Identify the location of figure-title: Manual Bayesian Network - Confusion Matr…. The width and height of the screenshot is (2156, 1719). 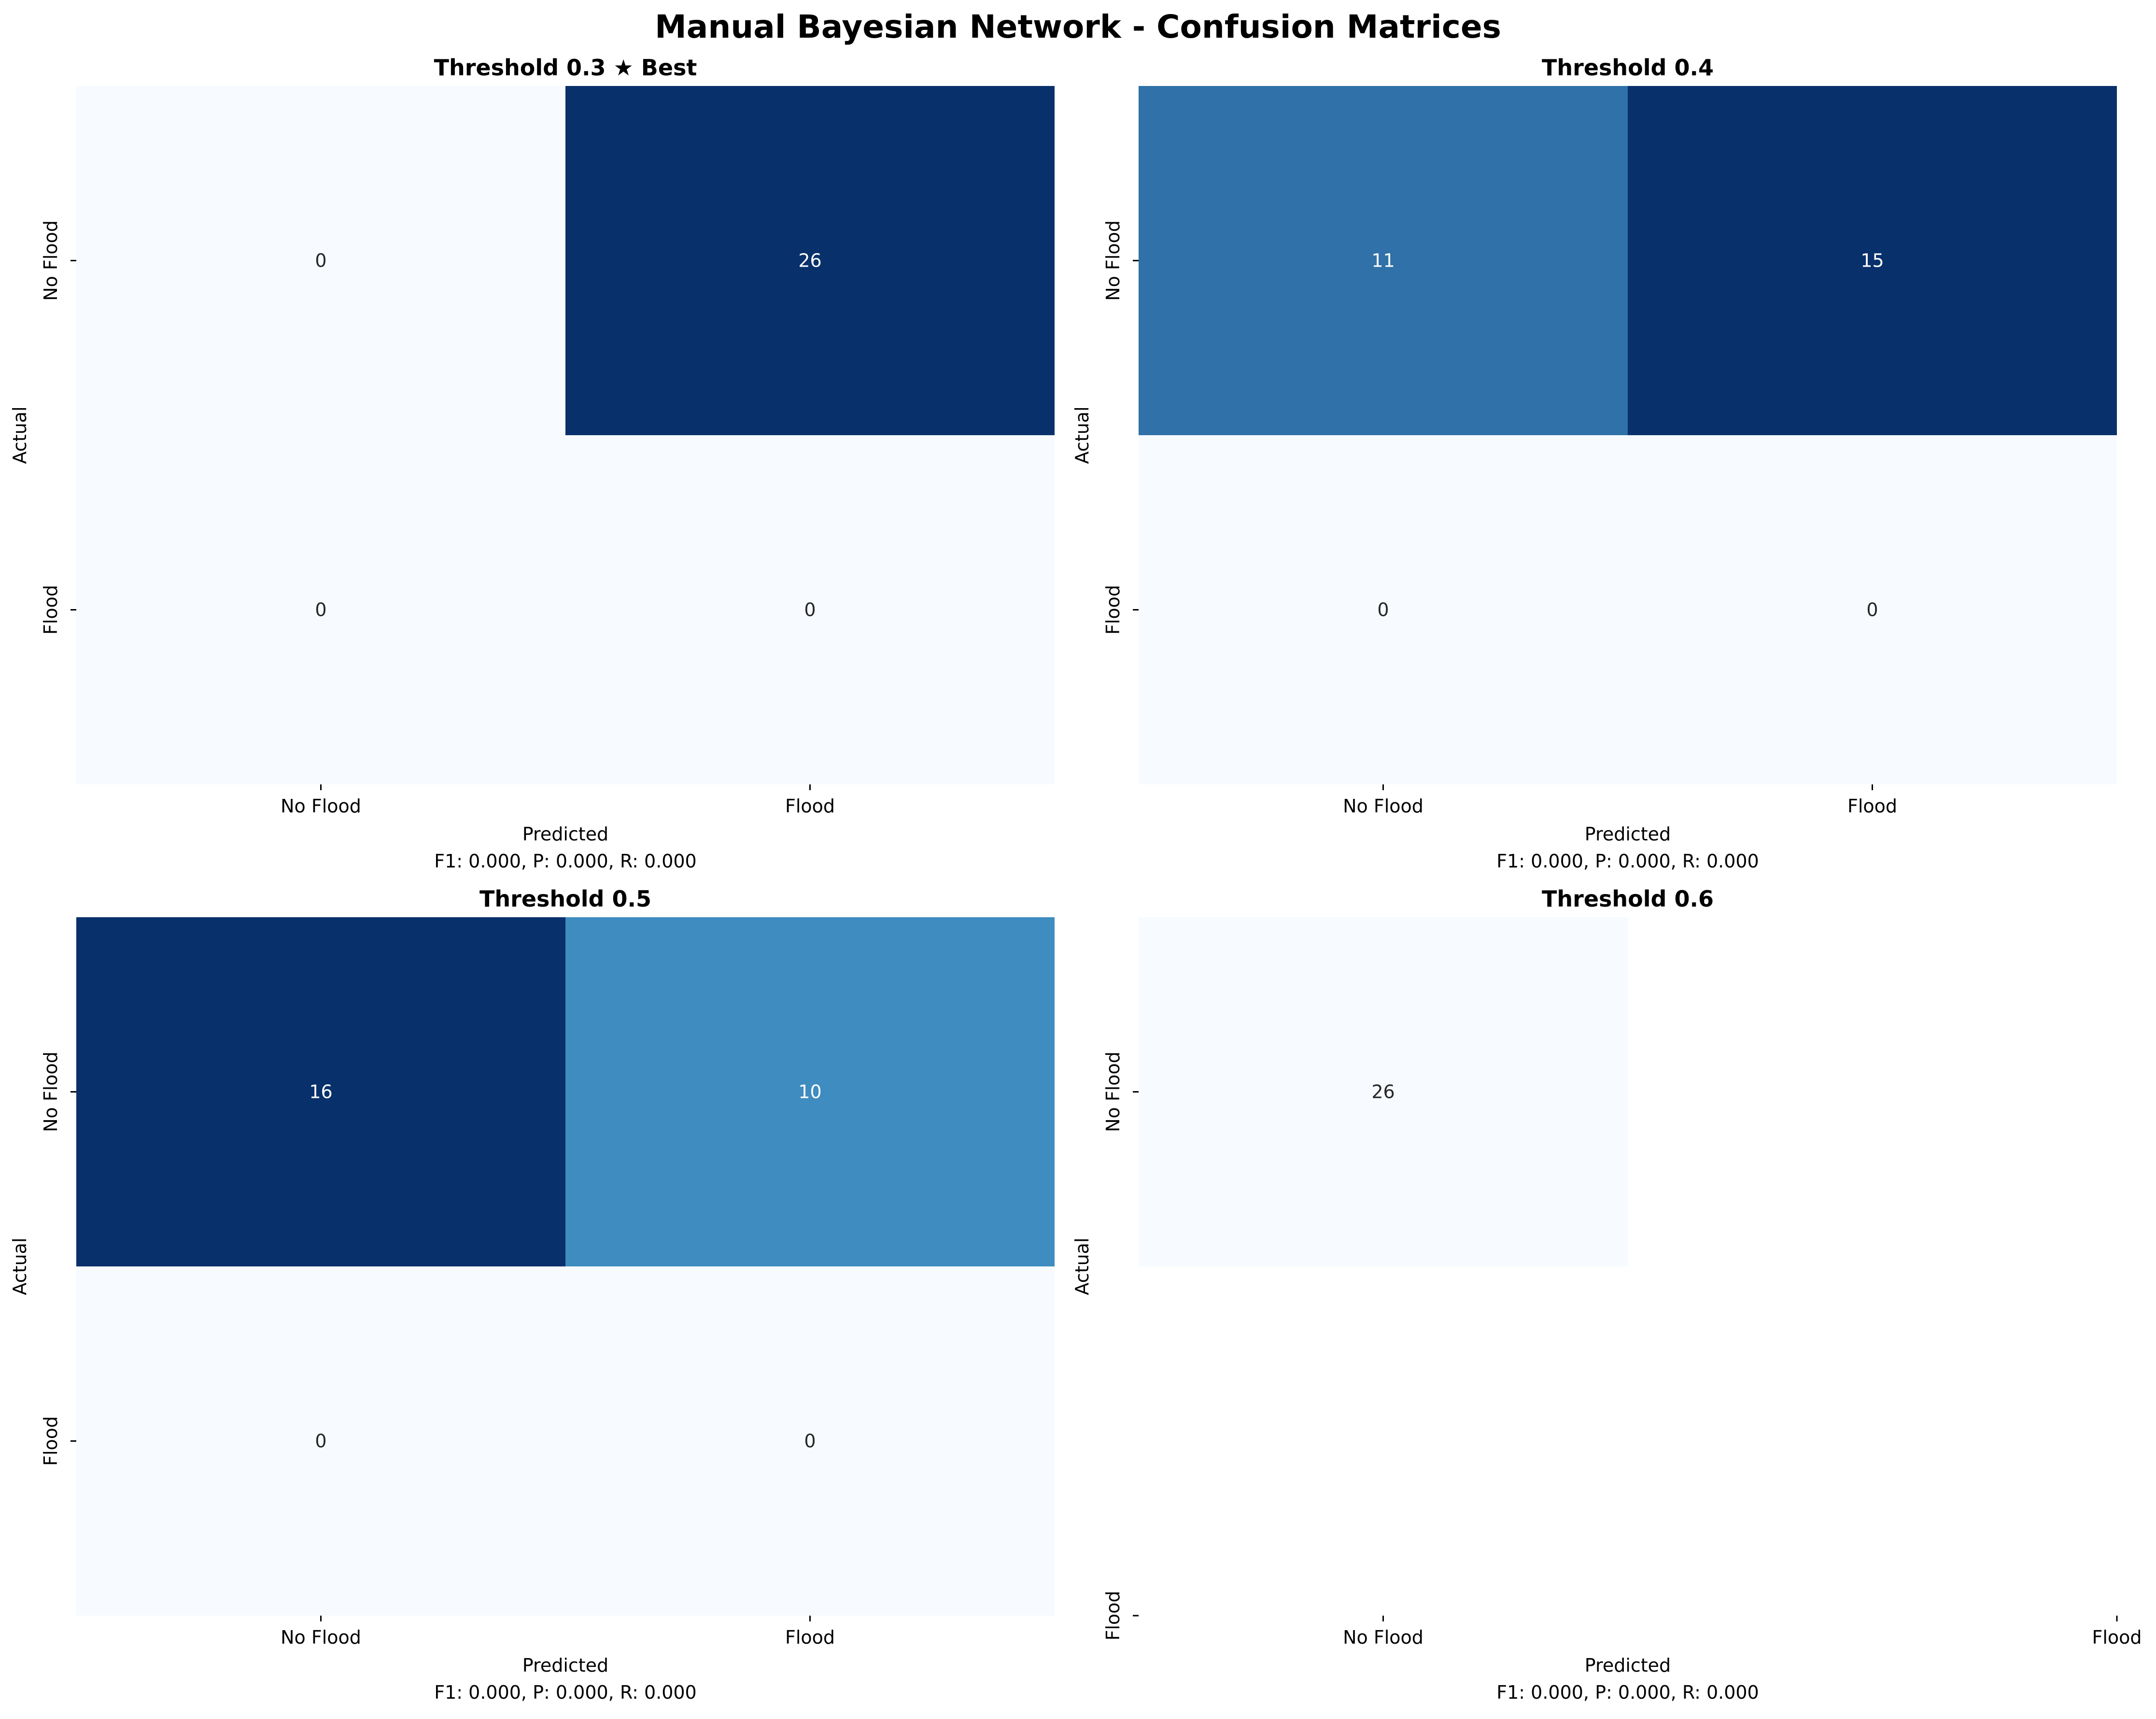
(1078, 26).